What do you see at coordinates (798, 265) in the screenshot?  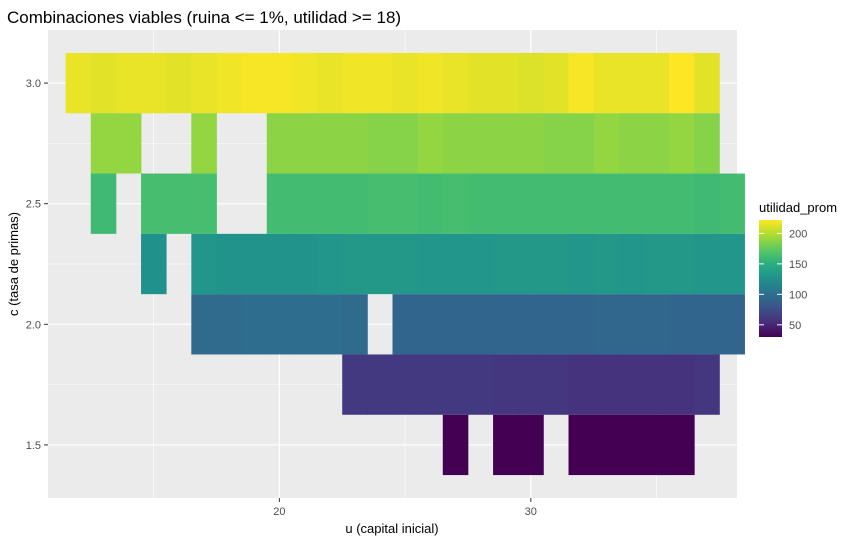 I see `legend-tick-label: 150` at bounding box center [798, 265].